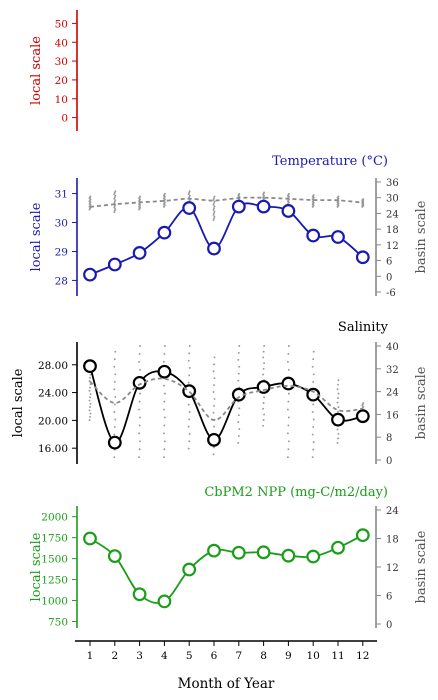 Image resolution: width=438 pixels, height=700 pixels. Describe the element at coordinates (53, 449) in the screenshot. I see `left-tick-label: 16.00` at that location.